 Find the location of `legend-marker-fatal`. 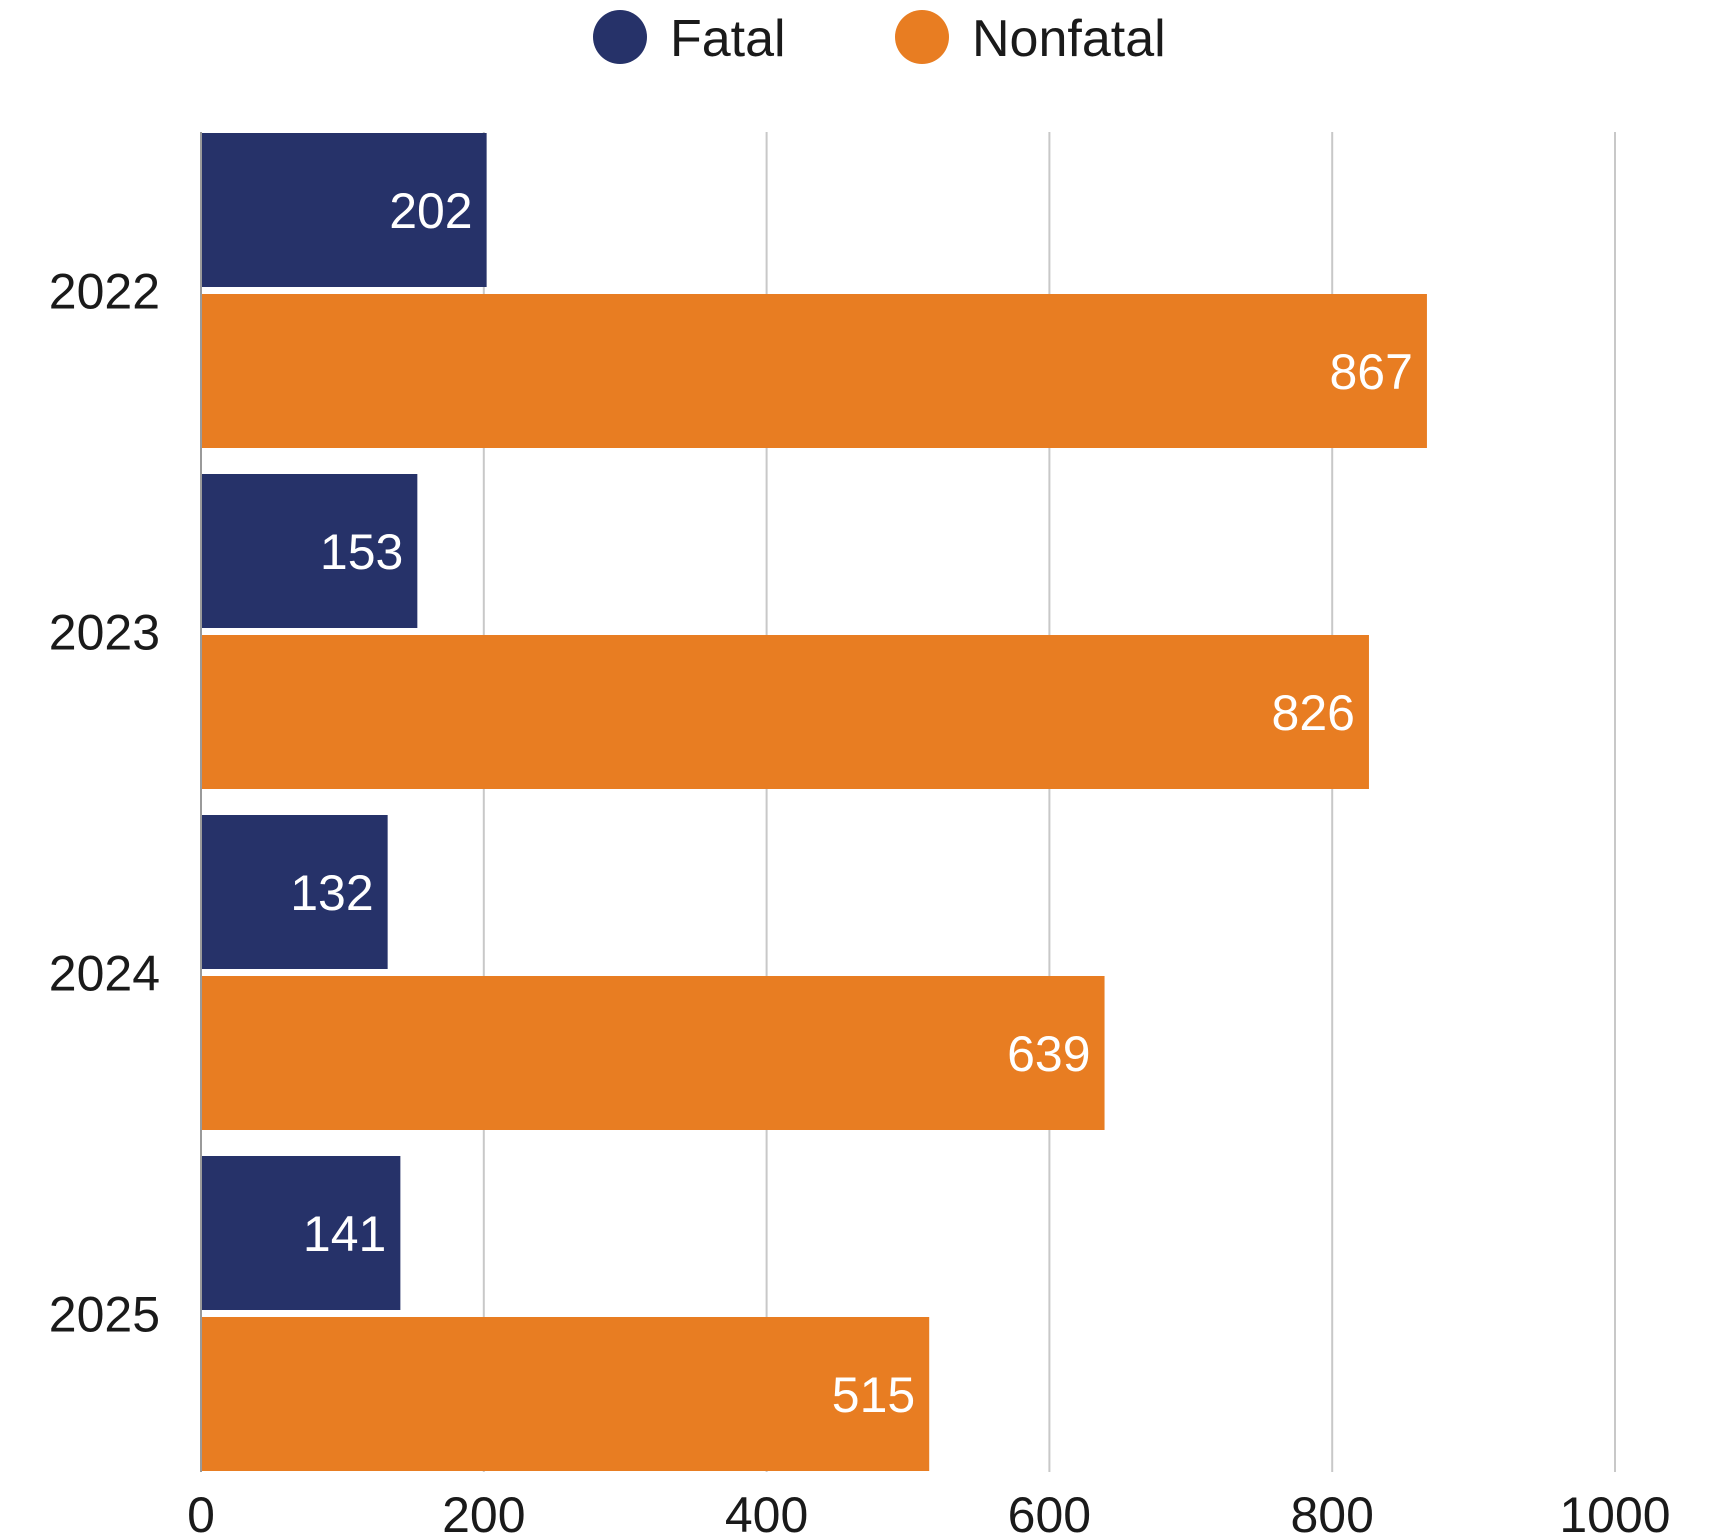

legend-marker-fatal is located at coordinates (620, 37).